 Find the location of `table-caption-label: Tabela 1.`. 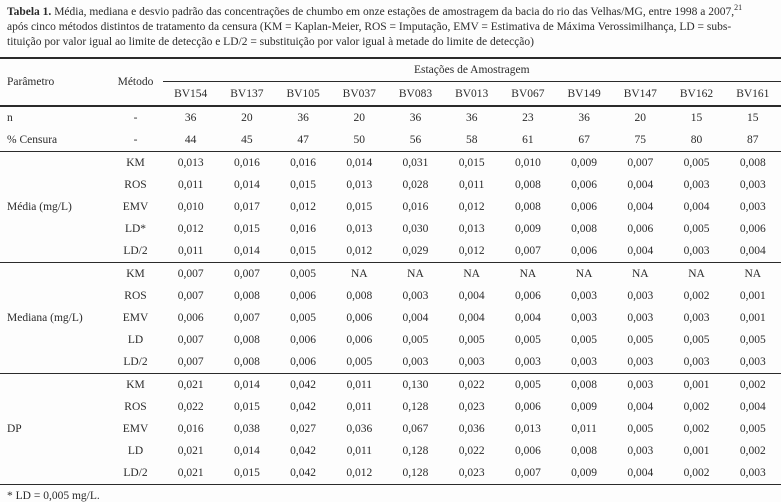

table-caption-label: Tabela 1. is located at coordinates (29, 12).